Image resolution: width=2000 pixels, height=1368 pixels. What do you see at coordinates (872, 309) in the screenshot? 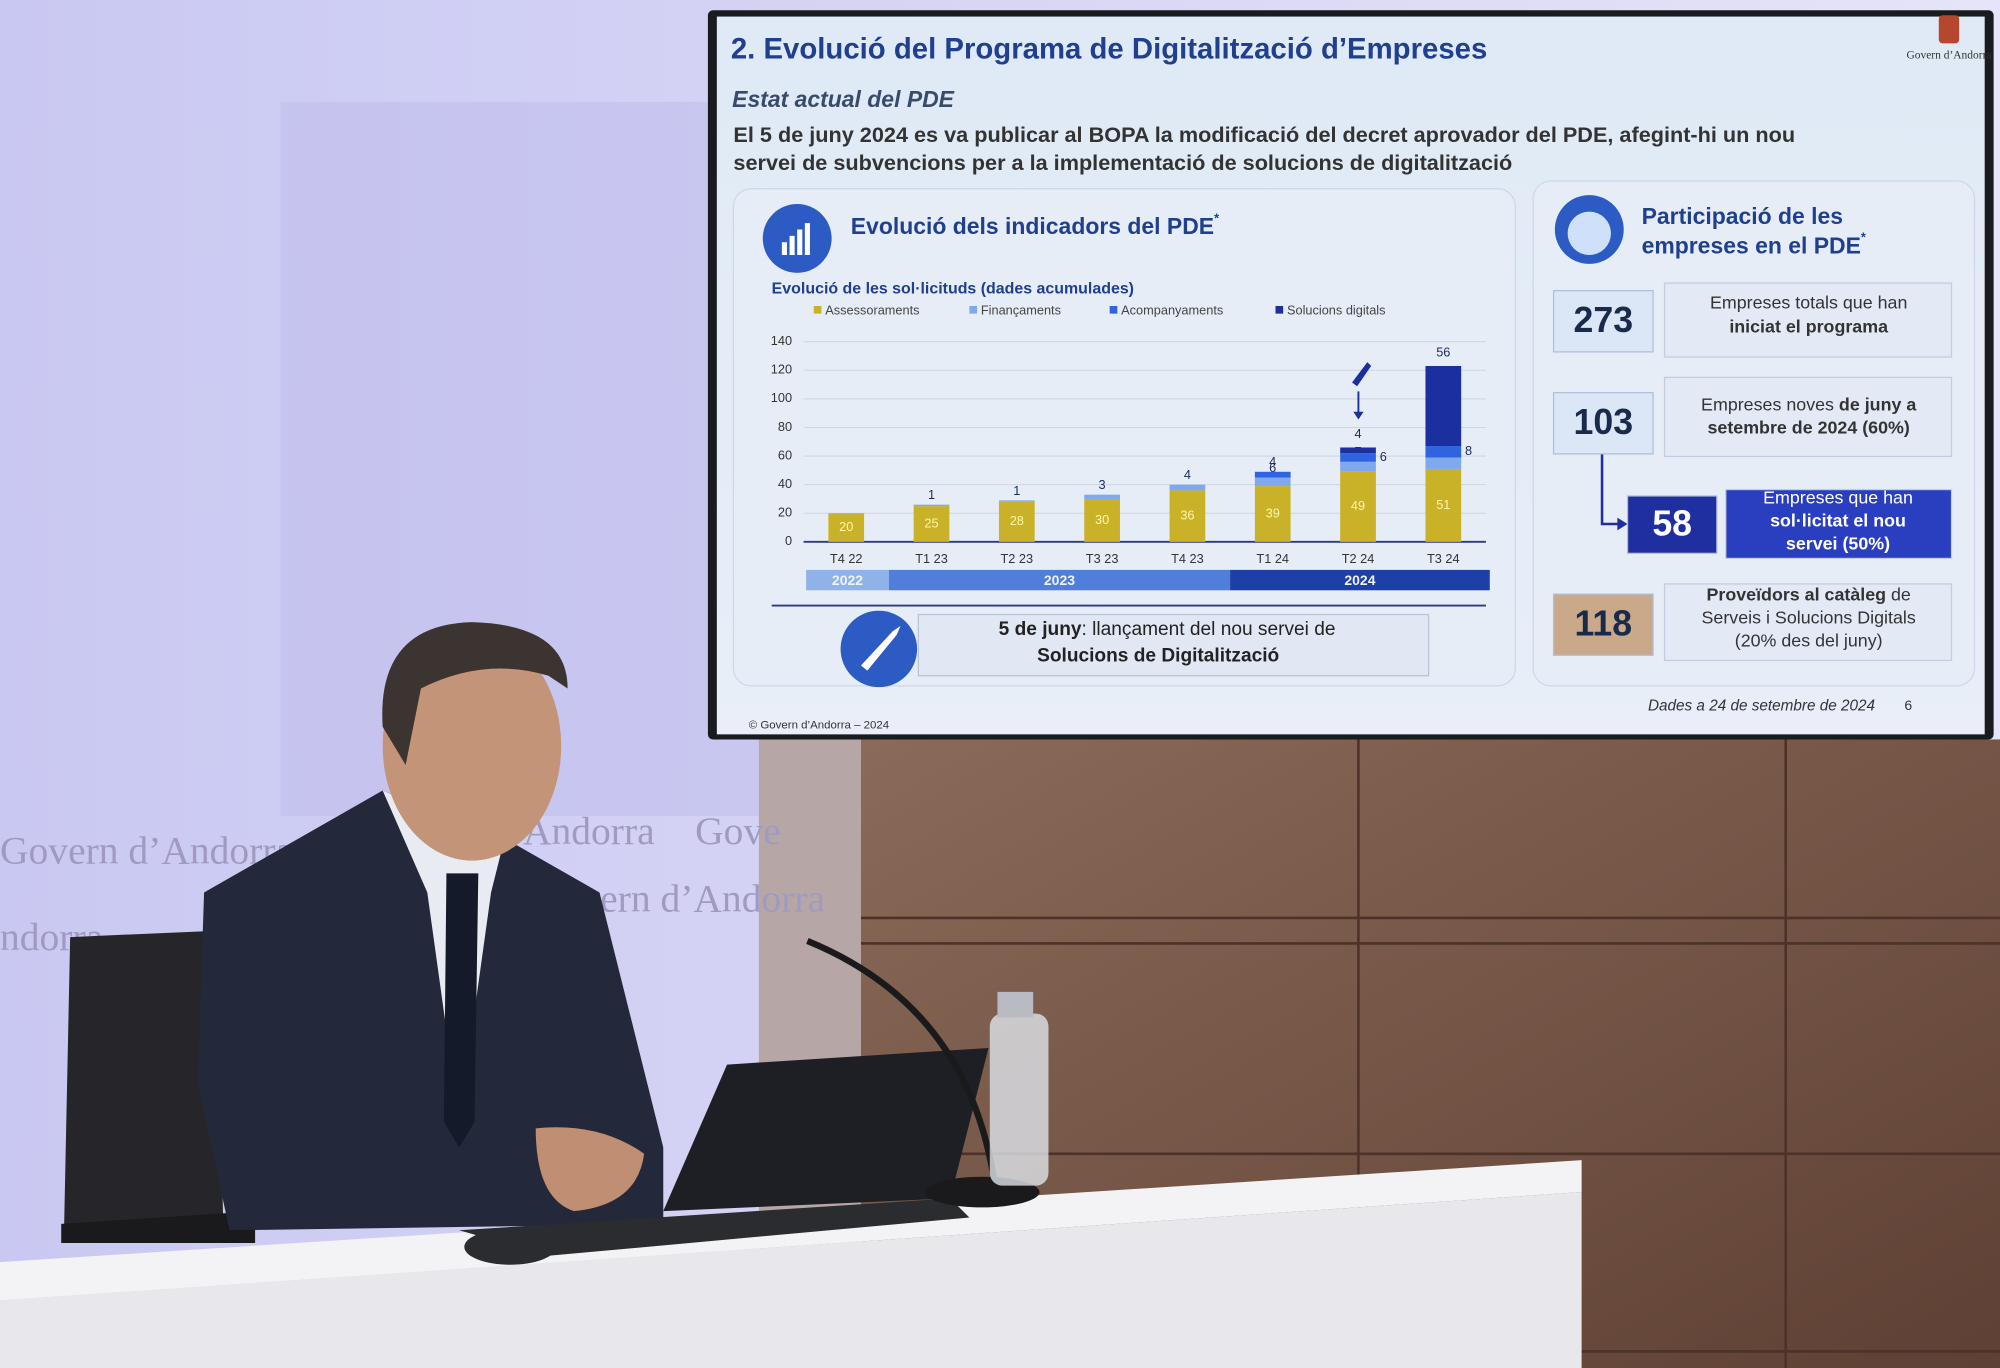
I see `legend-label: Assessoraments` at bounding box center [872, 309].